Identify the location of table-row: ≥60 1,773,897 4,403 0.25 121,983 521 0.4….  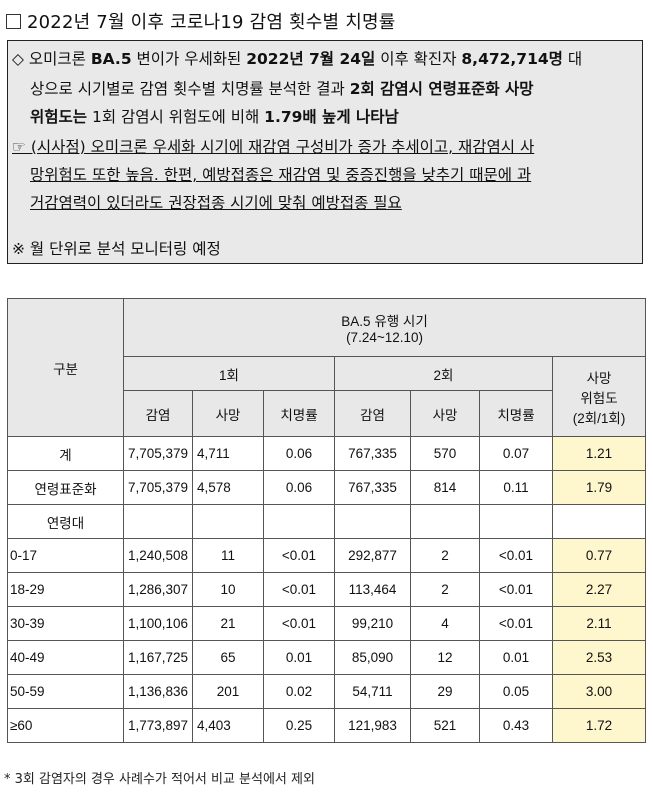
(327, 725).